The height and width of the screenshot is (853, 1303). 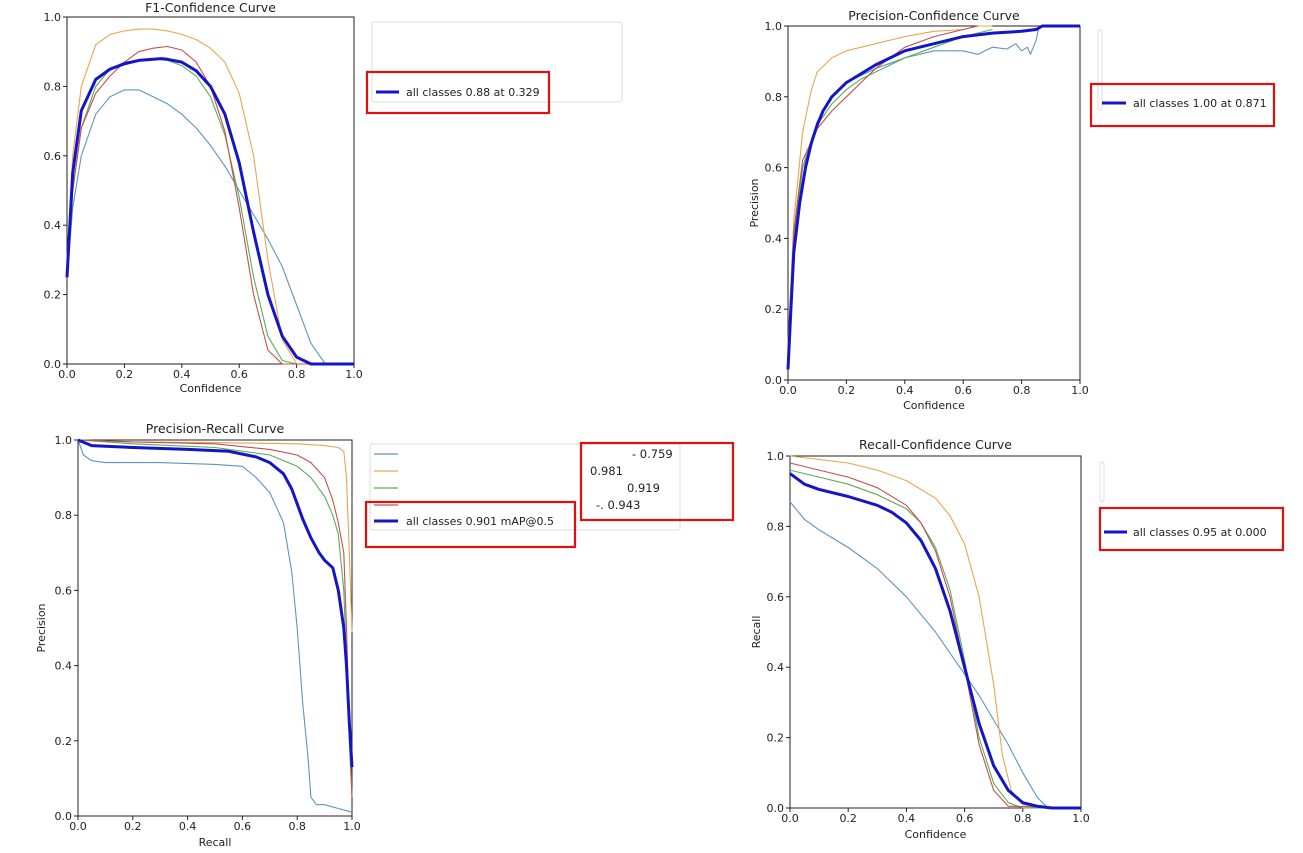 What do you see at coordinates (473, 92) in the screenshot?
I see `legend-label: all classes 0.88 at 0.329` at bounding box center [473, 92].